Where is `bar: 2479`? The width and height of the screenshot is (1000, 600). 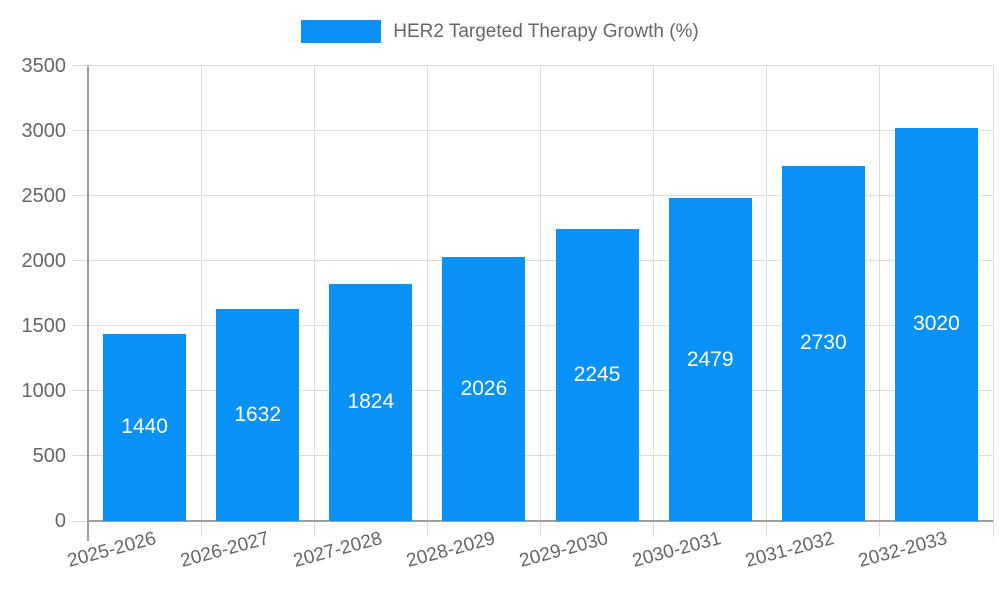 bar: 2479 is located at coordinates (710, 359).